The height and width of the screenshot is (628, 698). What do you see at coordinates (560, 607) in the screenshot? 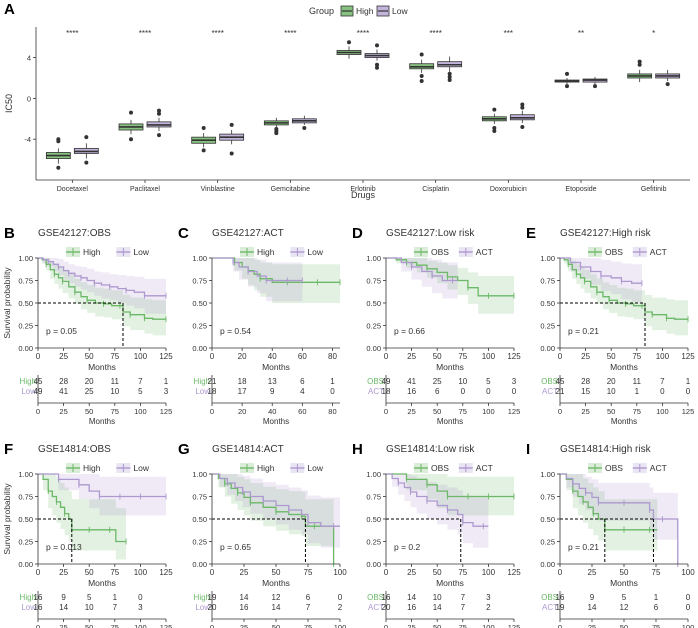
I see `risk-count: 19` at bounding box center [560, 607].